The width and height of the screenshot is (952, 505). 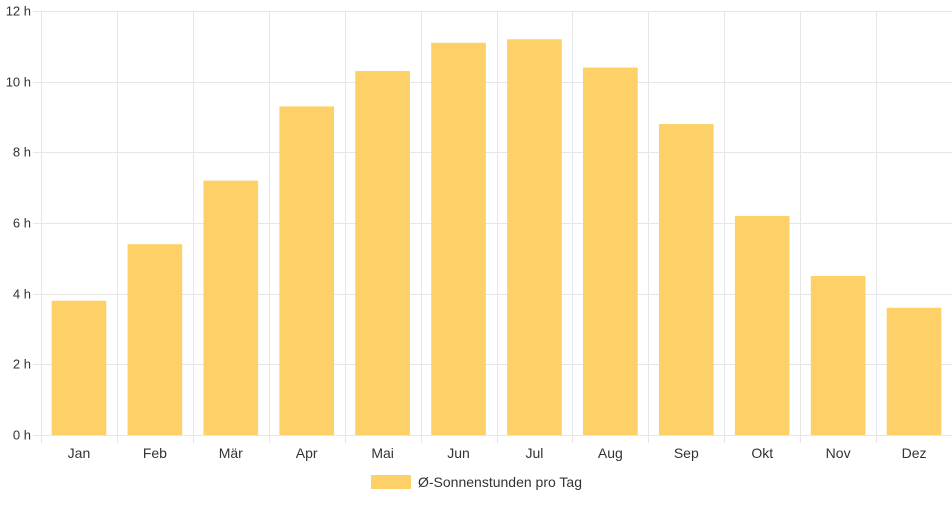 I want to click on bar-jan, so click(x=79, y=367).